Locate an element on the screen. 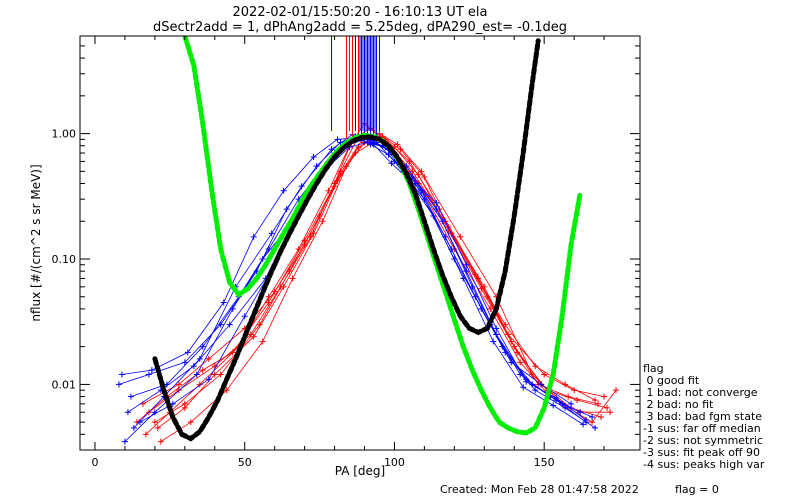 The width and height of the screenshot is (800, 500). legend-item: 1 bad: not converge is located at coordinates (700, 392).